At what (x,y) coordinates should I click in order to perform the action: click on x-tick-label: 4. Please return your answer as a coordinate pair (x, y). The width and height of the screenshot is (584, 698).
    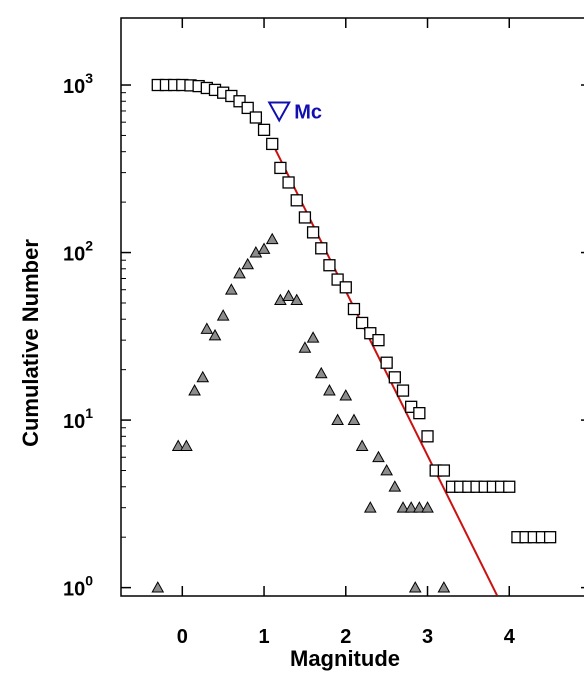
    Looking at the image, I should click on (510, 637).